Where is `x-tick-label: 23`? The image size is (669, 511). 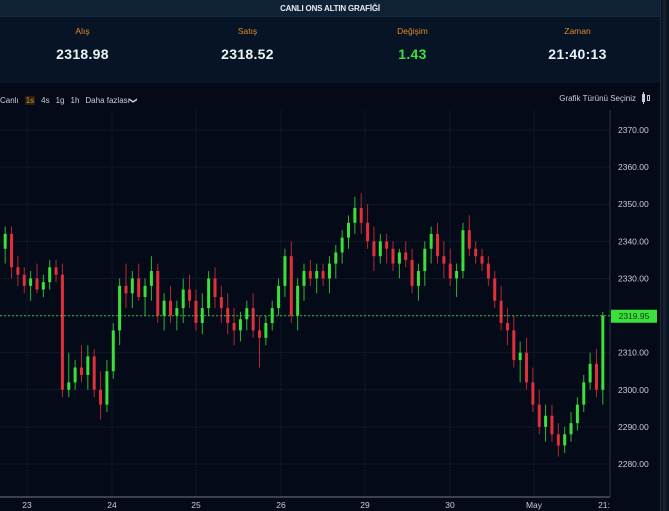 x-tick-label: 23 is located at coordinates (27, 505).